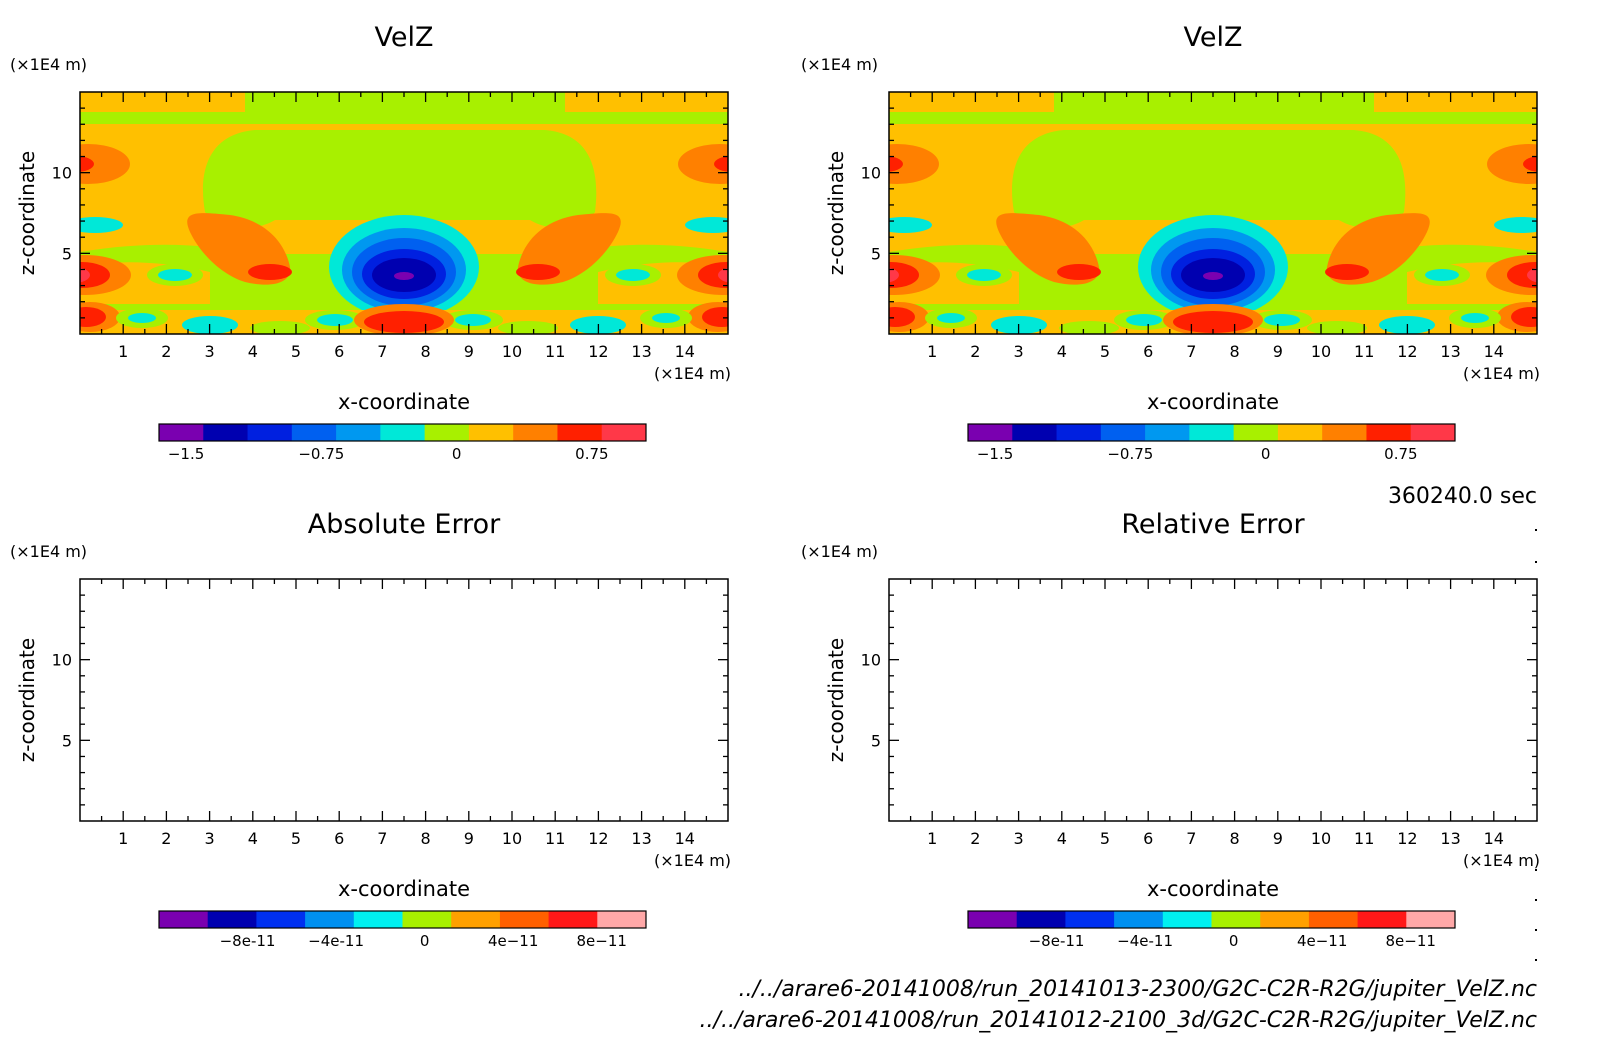  I want to click on panel-title: VelZ, so click(404, 37).